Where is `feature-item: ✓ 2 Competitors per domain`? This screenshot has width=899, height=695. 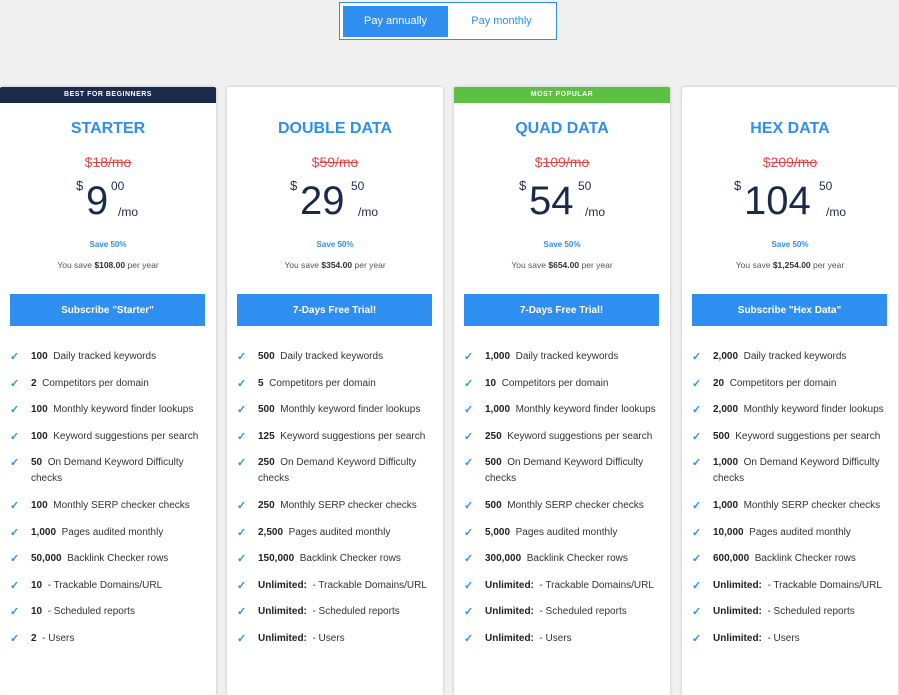 feature-item: ✓ 2 Competitors per domain is located at coordinates (110, 384).